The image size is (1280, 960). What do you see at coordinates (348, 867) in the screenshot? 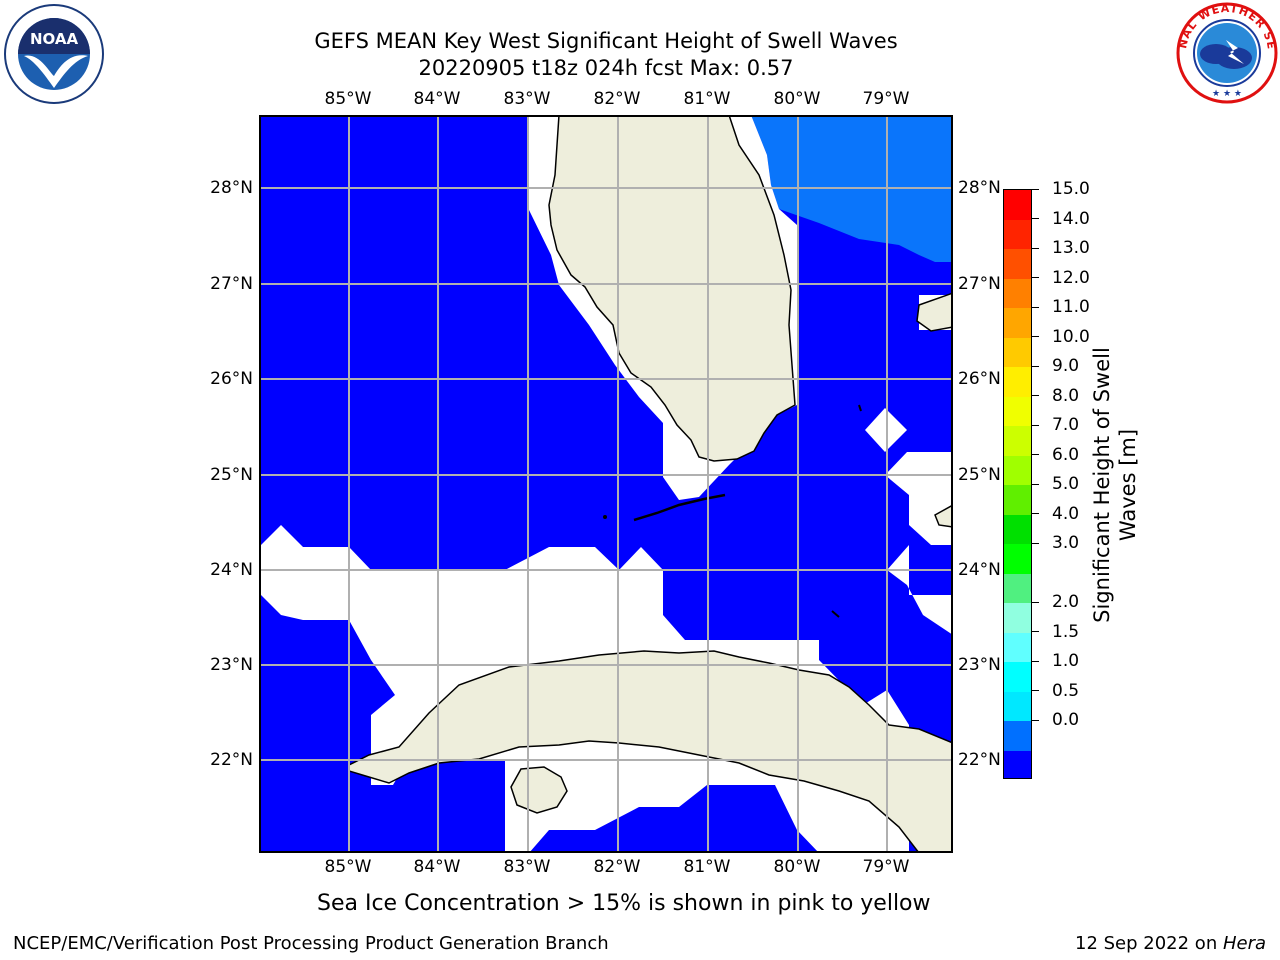
I see `lon-label-bottom-85: 85°W` at bounding box center [348, 867].